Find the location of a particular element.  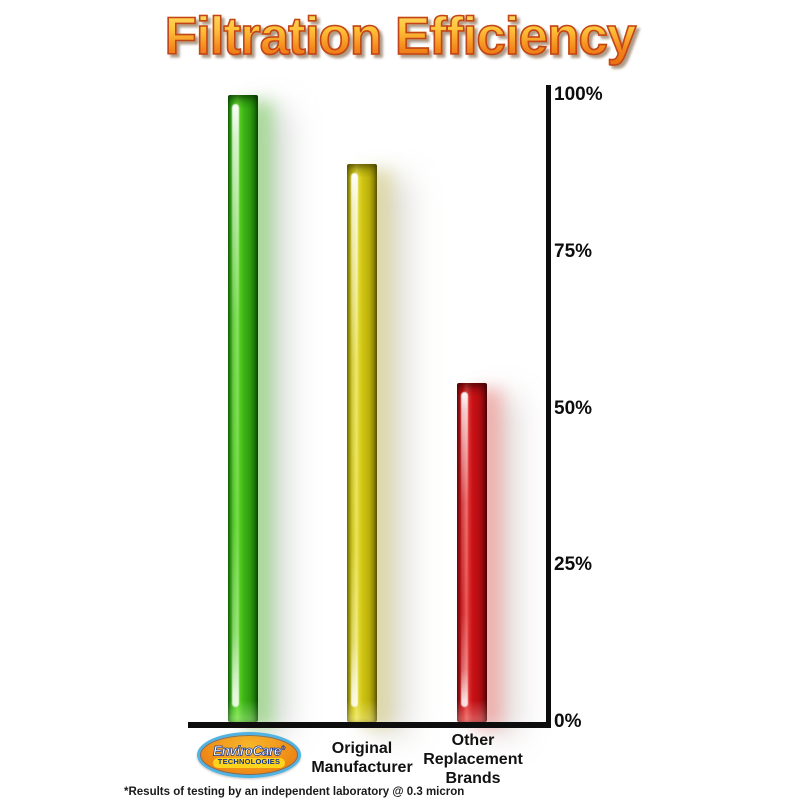

bar-original-manufacturer is located at coordinates (362, 442).